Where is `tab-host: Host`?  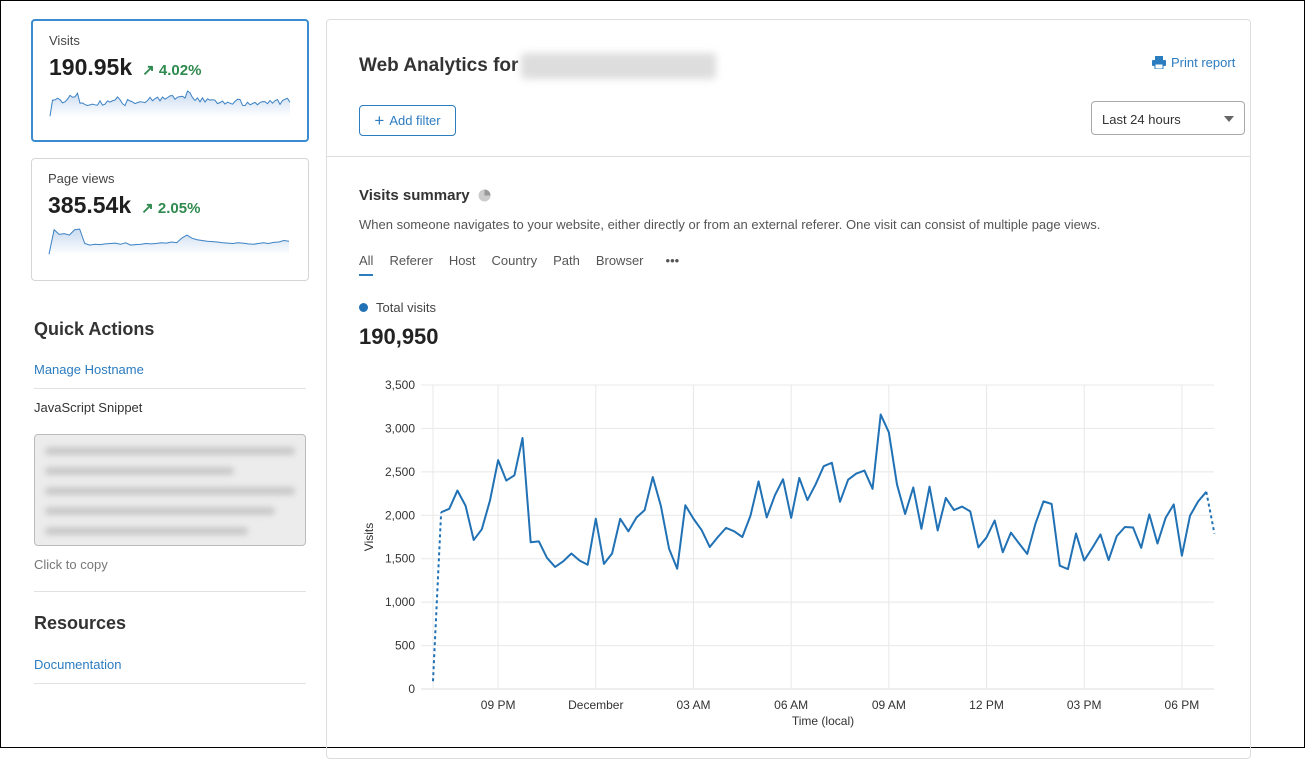
tab-host: Host is located at coordinates (462, 260).